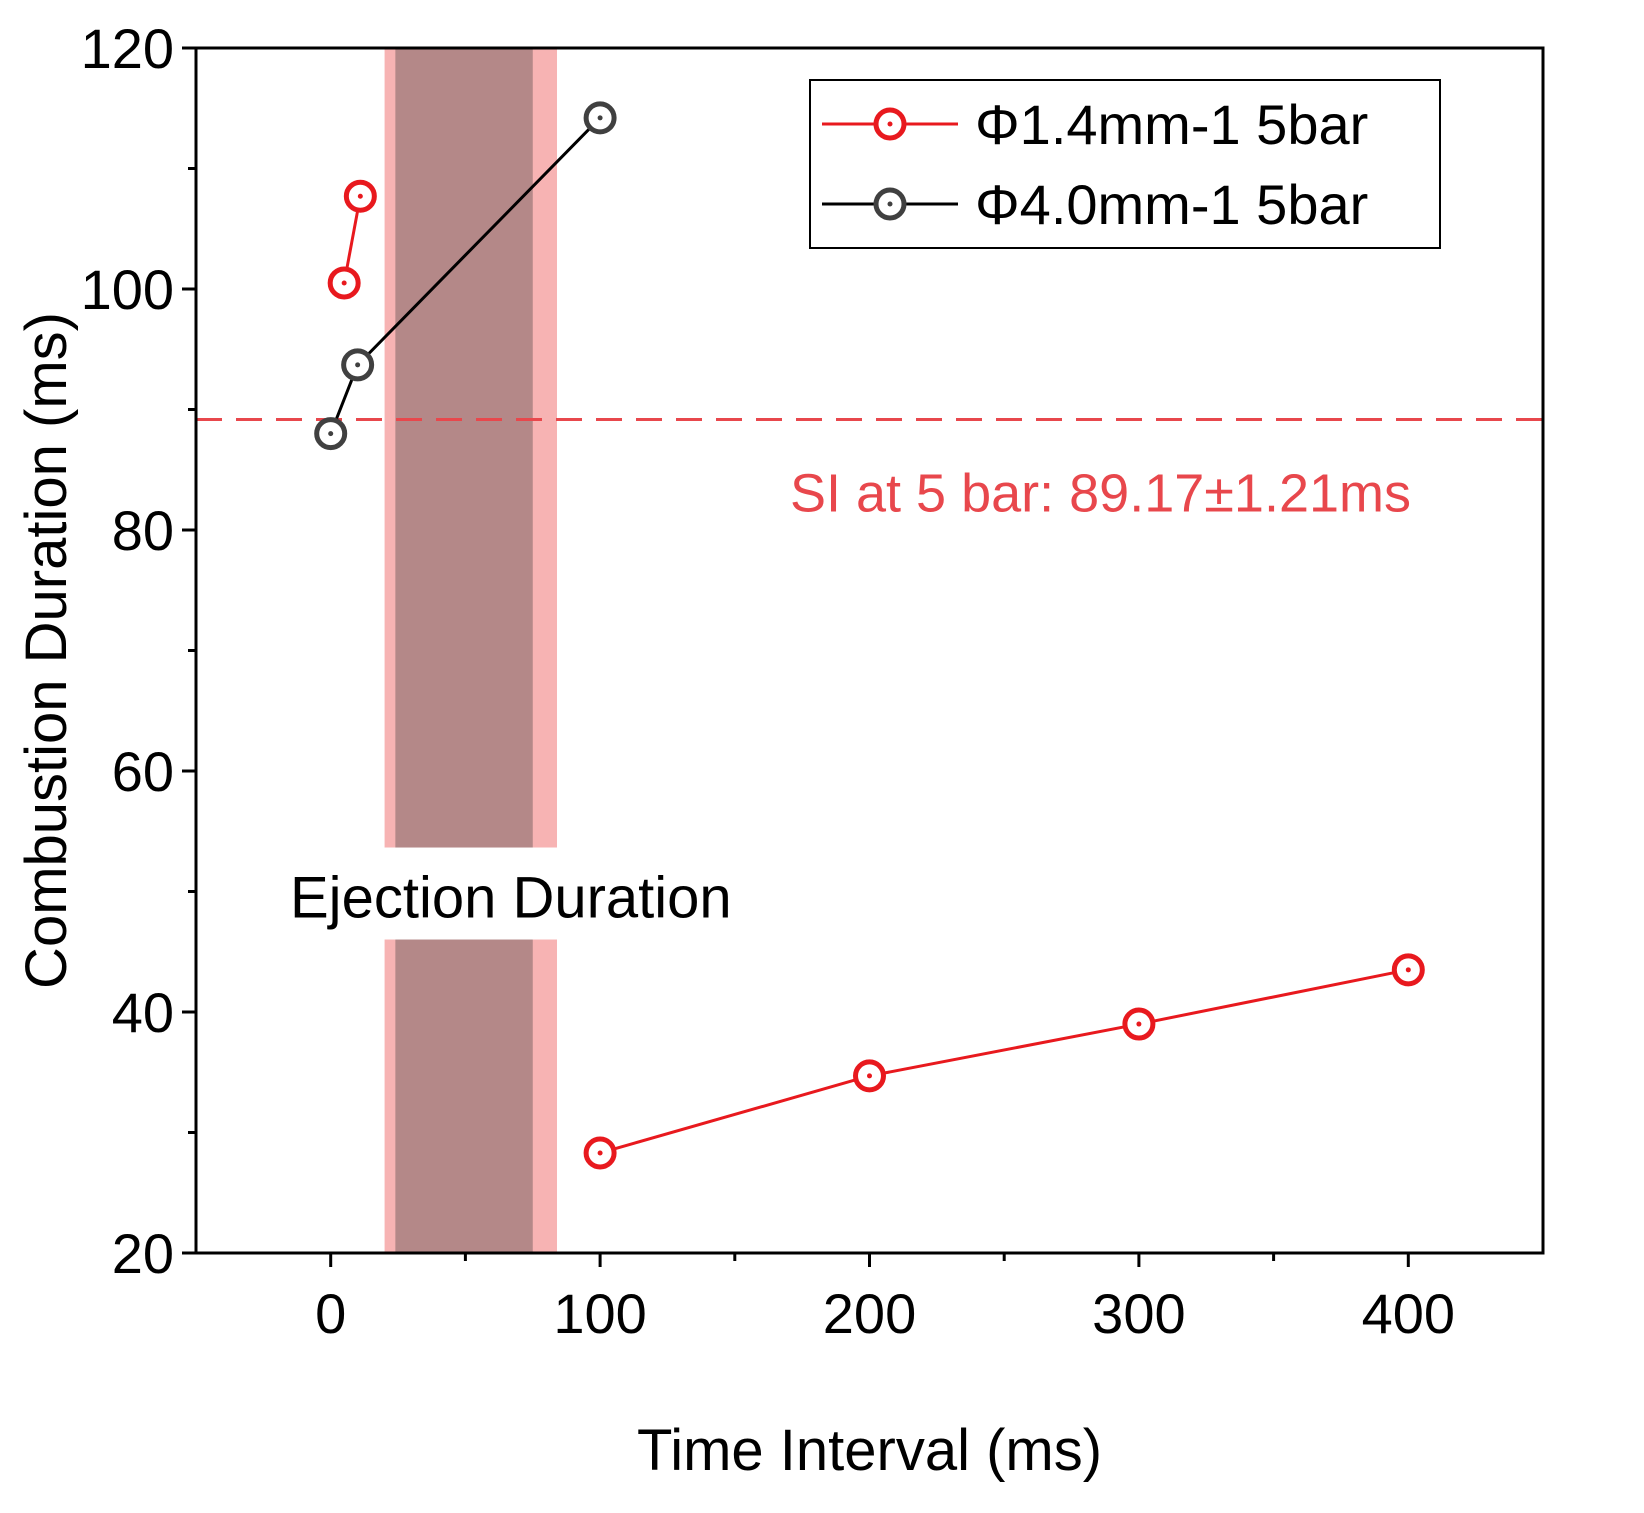  What do you see at coordinates (869, 1313) in the screenshot?
I see `x-tick-label: 200` at bounding box center [869, 1313].